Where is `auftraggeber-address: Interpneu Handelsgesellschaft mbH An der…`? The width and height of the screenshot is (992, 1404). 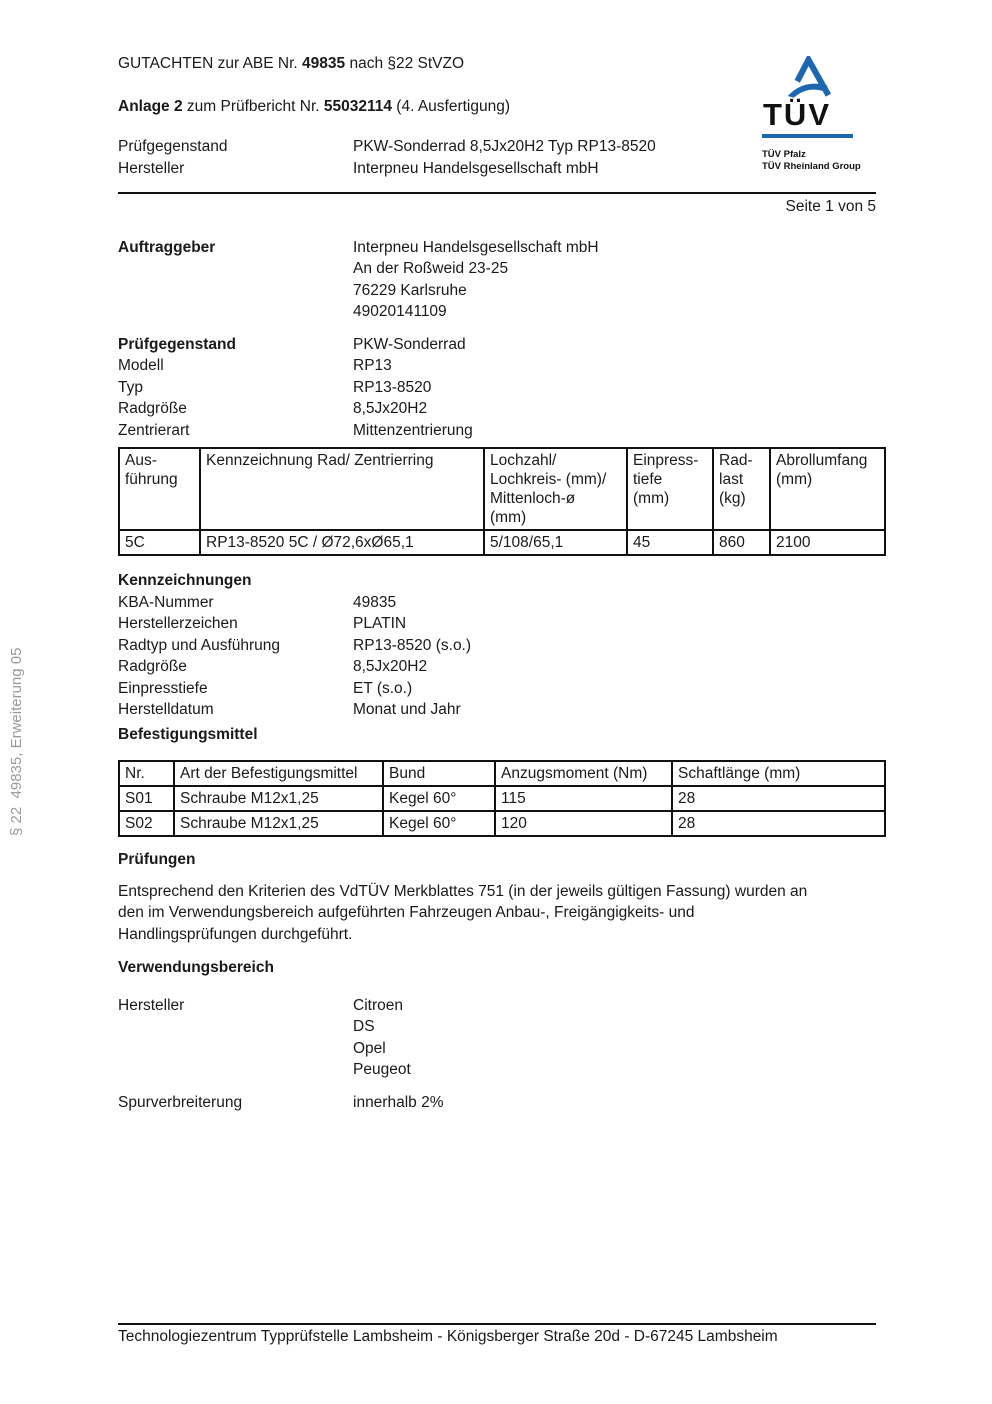
auftraggeber-address: Interpneu Handelsgesellschaft mbH An der… is located at coordinates (614, 280).